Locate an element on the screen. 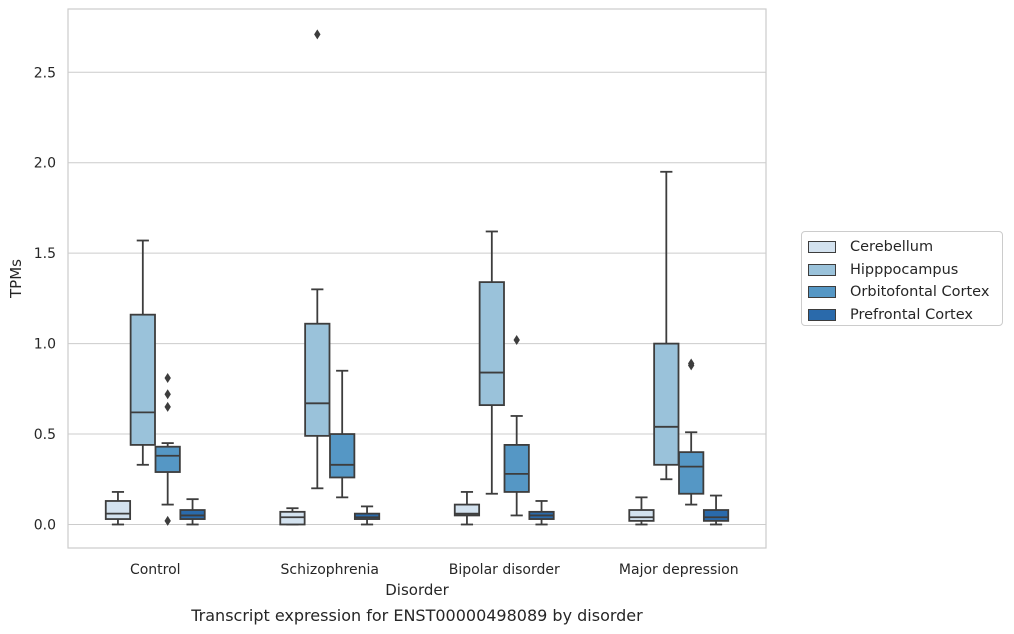  y-tick-label: 1.5 is located at coordinates (45, 254).